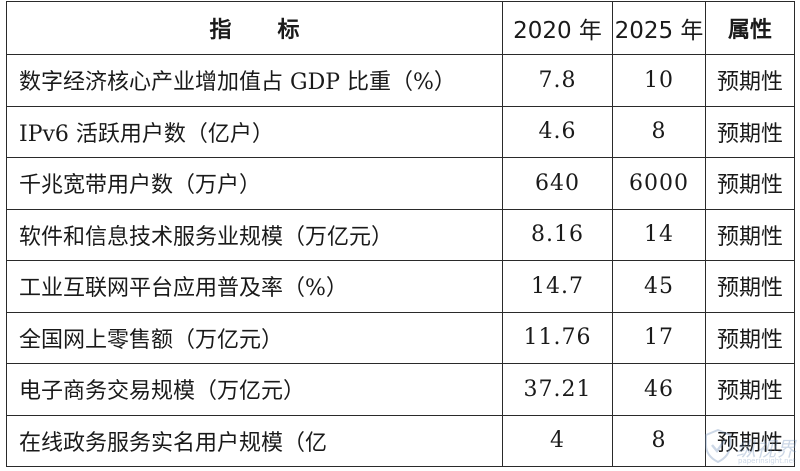 Image resolution: width=800 pixels, height=471 pixels. Describe the element at coordinates (557, 234) in the screenshot. I see `value-2020: 8.16` at that location.